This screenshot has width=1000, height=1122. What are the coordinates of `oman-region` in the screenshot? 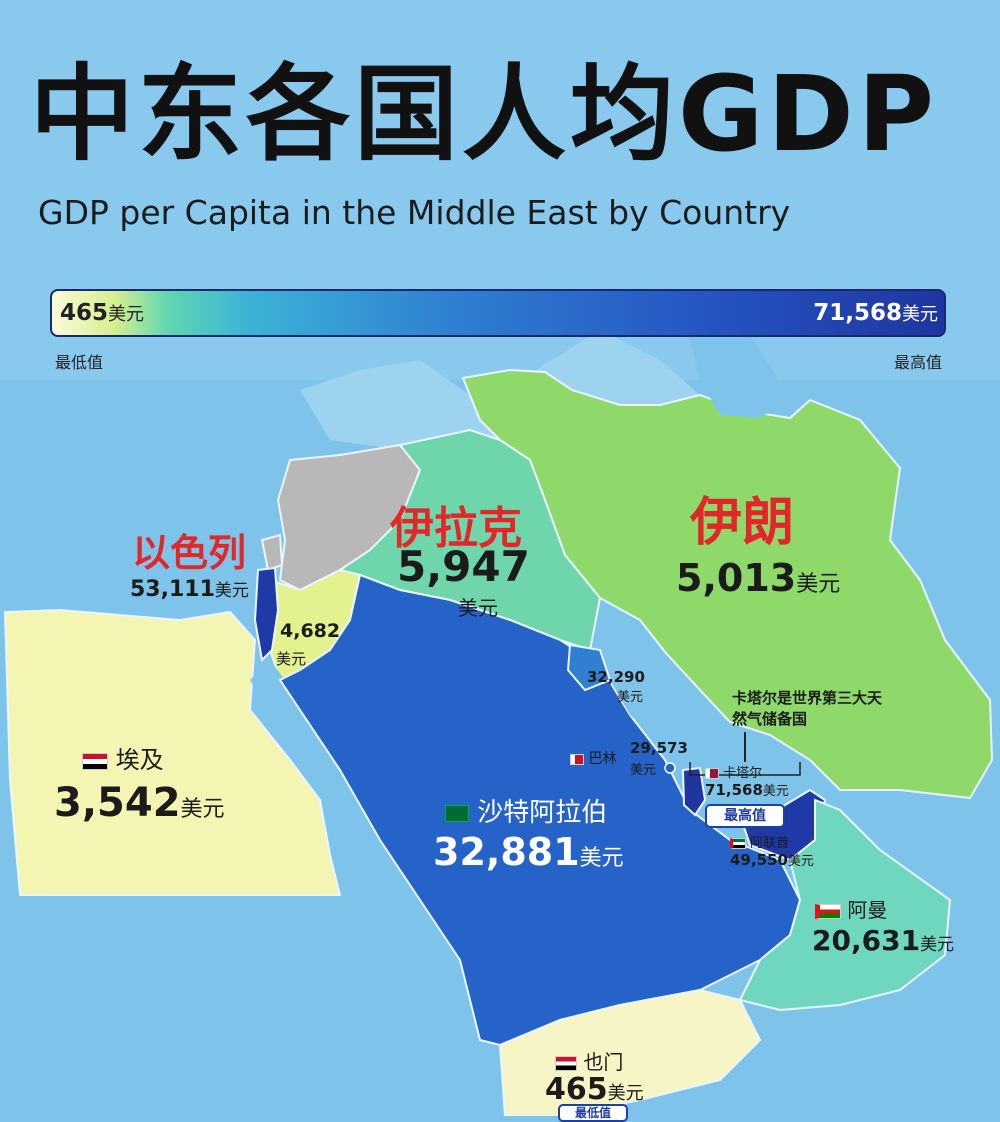 It's located at (845, 905).